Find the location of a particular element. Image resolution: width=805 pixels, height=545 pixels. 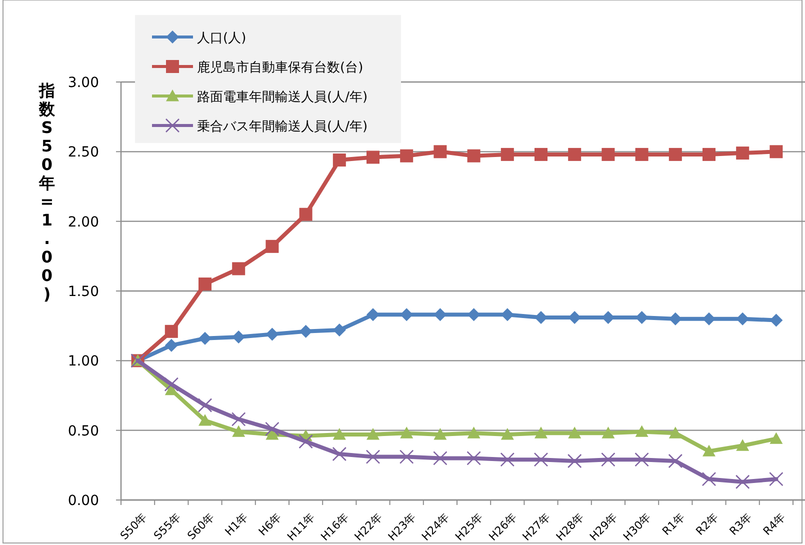

x-tick-label: R1年 is located at coordinates (674, 524).